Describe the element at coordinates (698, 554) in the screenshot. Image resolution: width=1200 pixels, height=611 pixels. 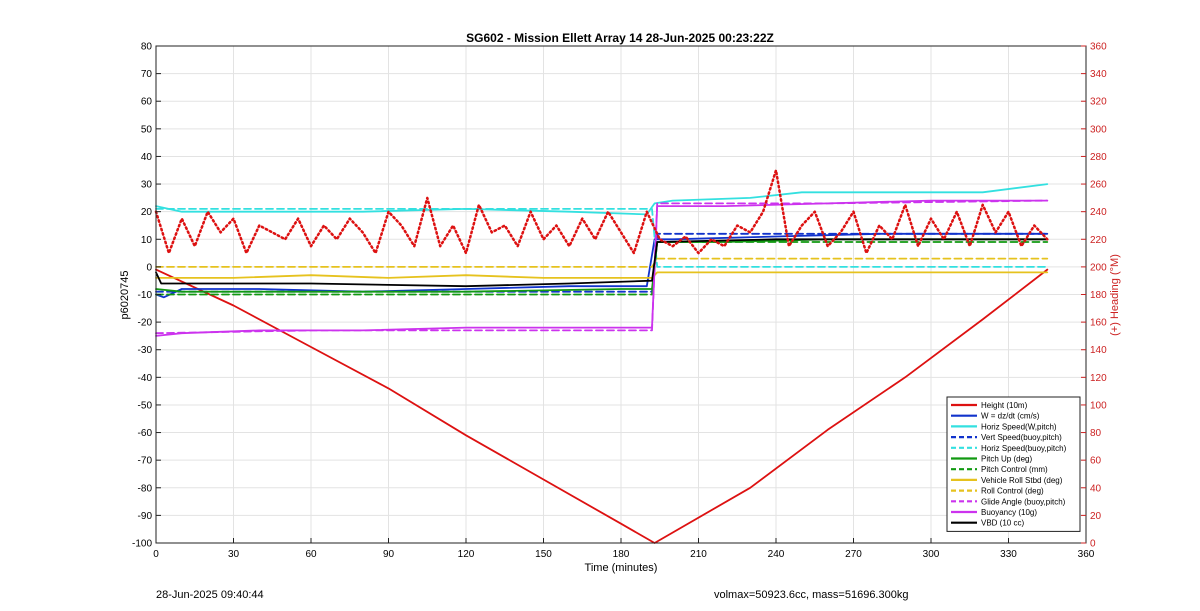
I see `x-tick-label: 210` at that location.